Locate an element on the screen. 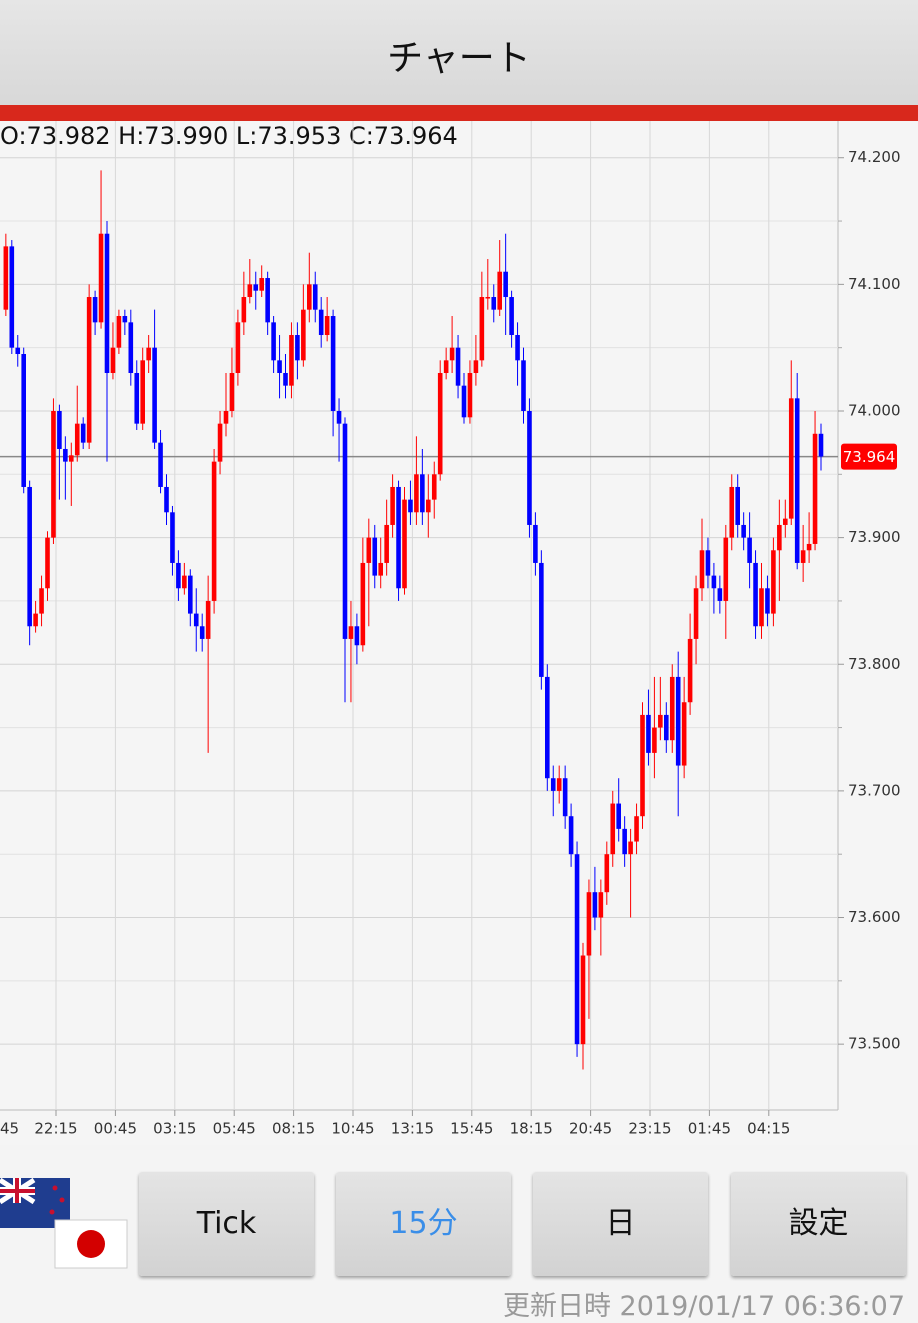 The width and height of the screenshot is (918, 1323). x-tick-label: 20:45 is located at coordinates (590, 1129).